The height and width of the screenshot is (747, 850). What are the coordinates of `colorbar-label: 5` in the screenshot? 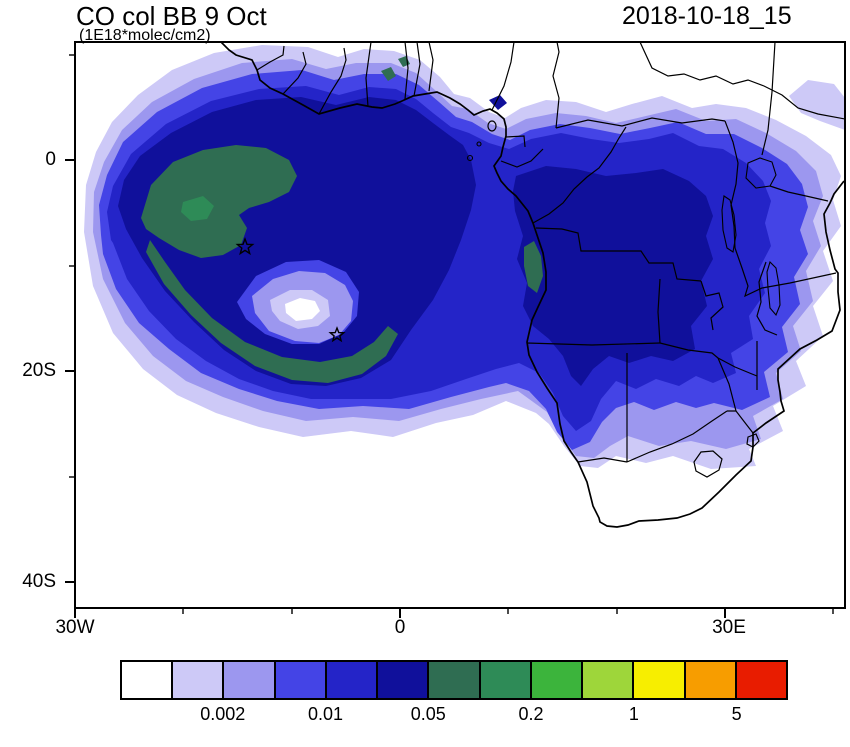 It's located at (736, 714).